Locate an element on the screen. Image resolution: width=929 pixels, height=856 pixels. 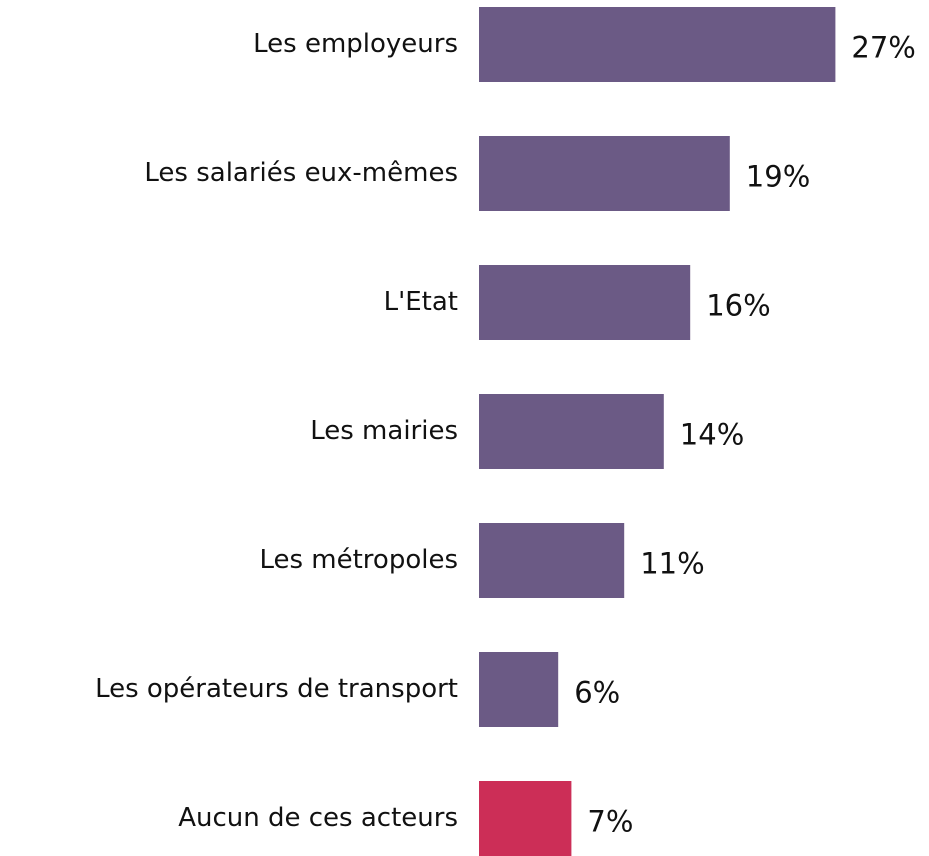
value-label: 19% is located at coordinates (778, 177).